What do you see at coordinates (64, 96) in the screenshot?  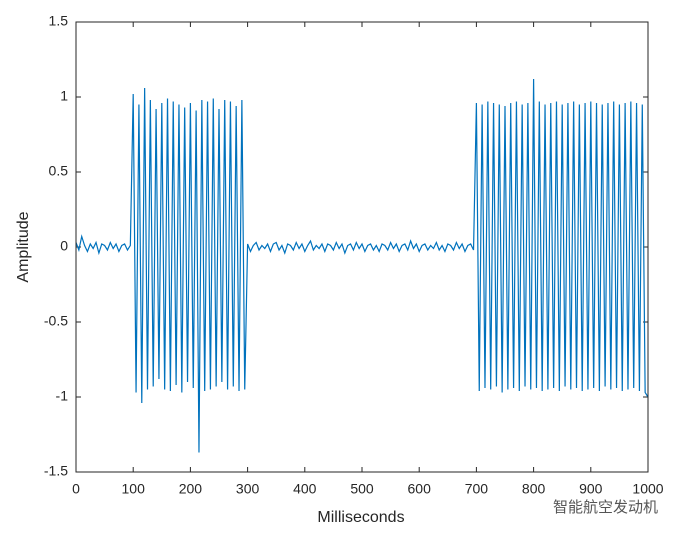 I see `y-tick-label: 1` at bounding box center [64, 96].